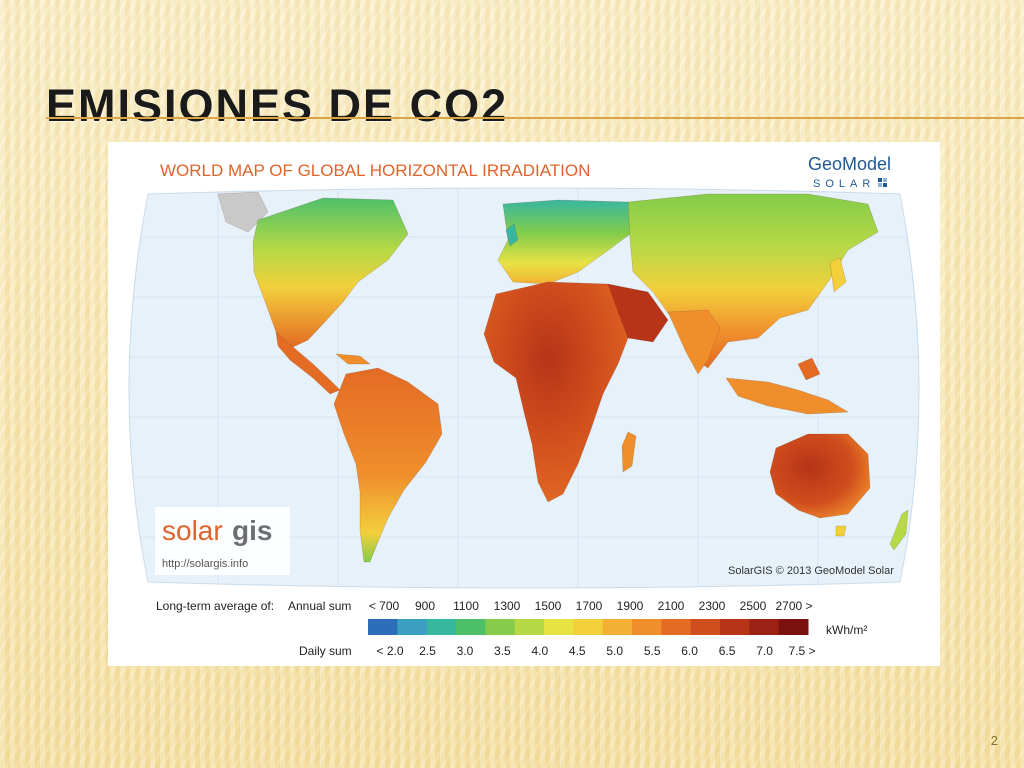 This screenshot has width=1024, height=768. Describe the element at coordinates (388, 465) in the screenshot. I see `south-america-region` at that location.